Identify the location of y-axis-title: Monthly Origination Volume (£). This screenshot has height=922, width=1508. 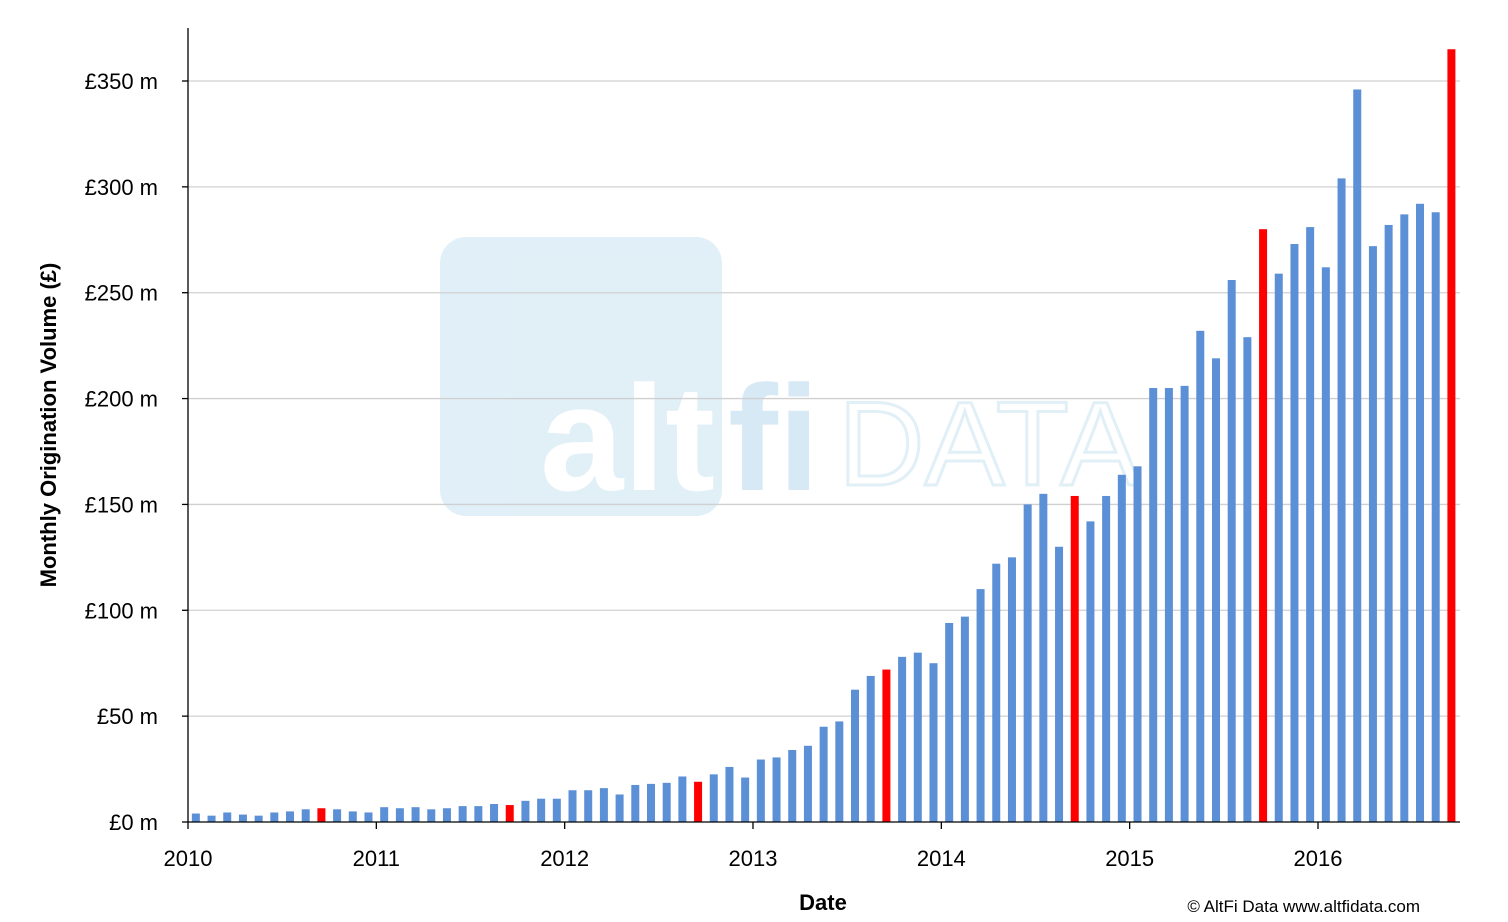
(48, 425).